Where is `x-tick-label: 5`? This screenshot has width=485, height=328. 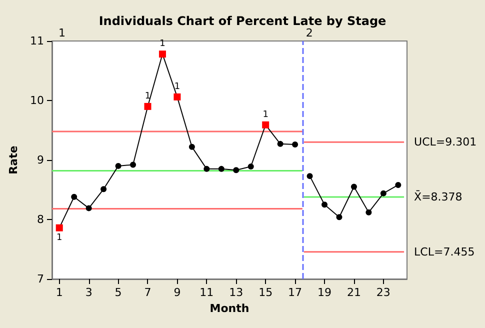 x-tick-label: 5 is located at coordinates (118, 292).